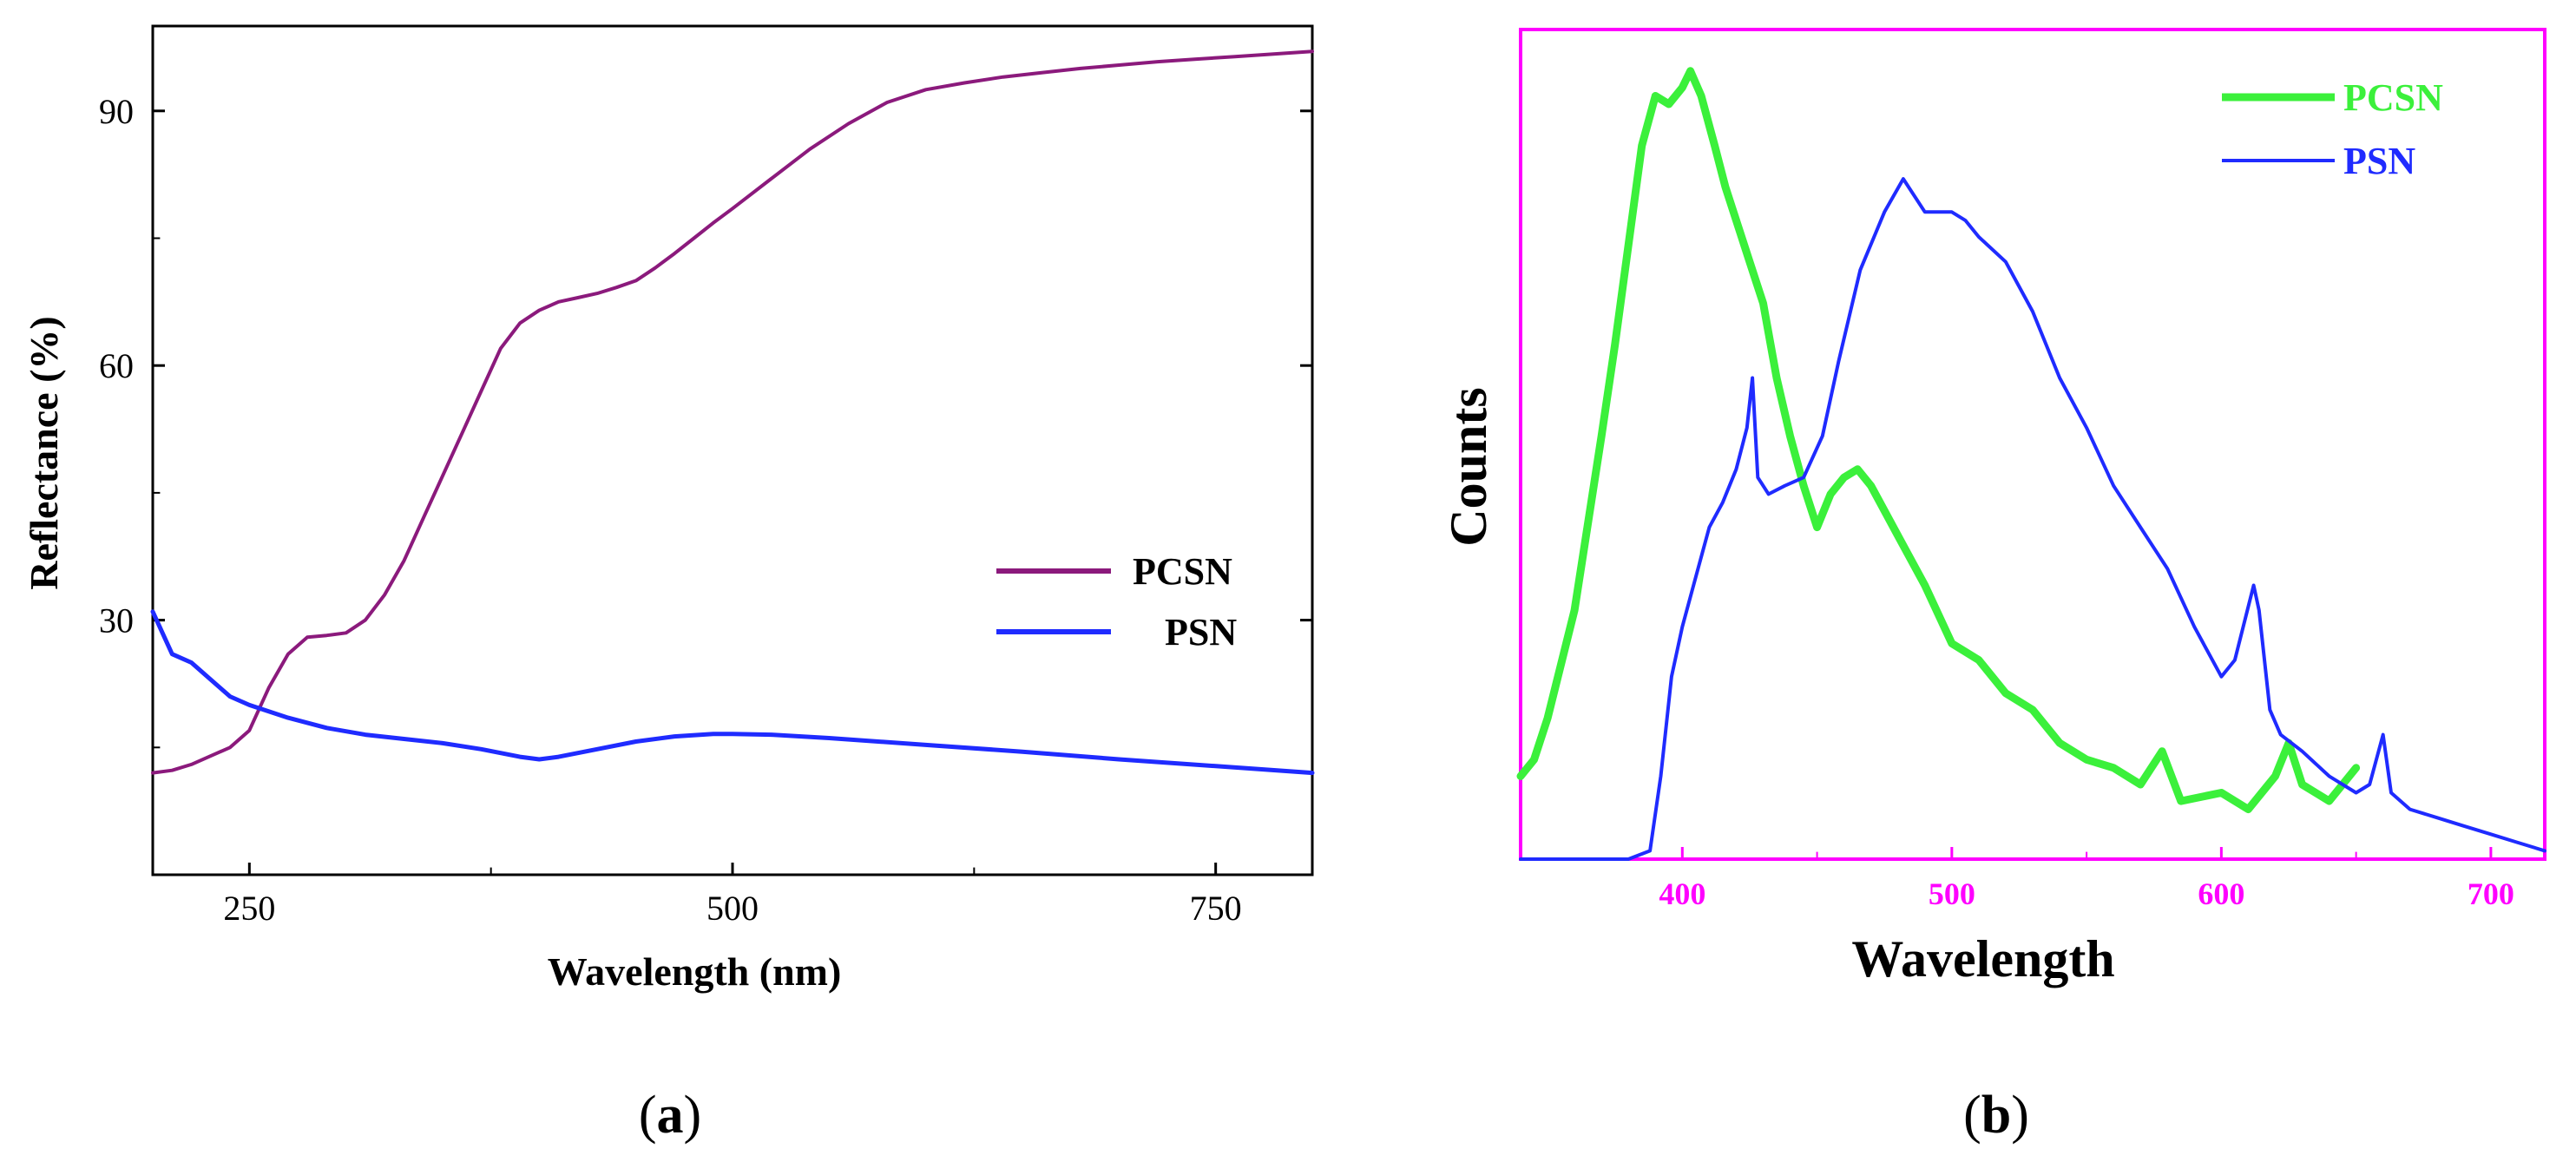 This screenshot has width=2576, height=1162. What do you see at coordinates (1216, 909) in the screenshot?
I see `x-tick-label: 750` at bounding box center [1216, 909].